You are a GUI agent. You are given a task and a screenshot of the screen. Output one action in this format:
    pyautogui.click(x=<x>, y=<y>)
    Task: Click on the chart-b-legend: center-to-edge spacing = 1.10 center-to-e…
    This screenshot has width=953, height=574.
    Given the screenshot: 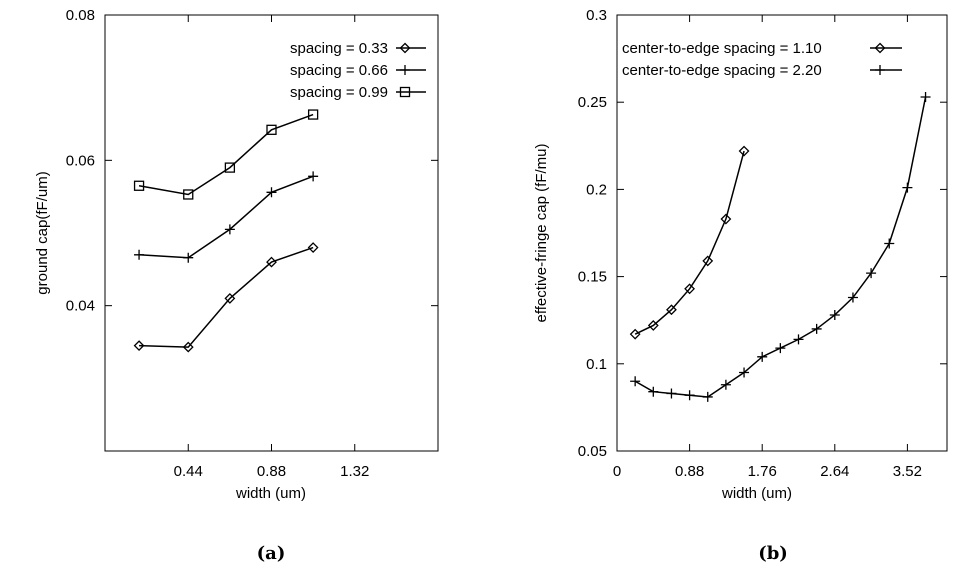 What is the action you would take?
    pyautogui.click(x=762, y=59)
    